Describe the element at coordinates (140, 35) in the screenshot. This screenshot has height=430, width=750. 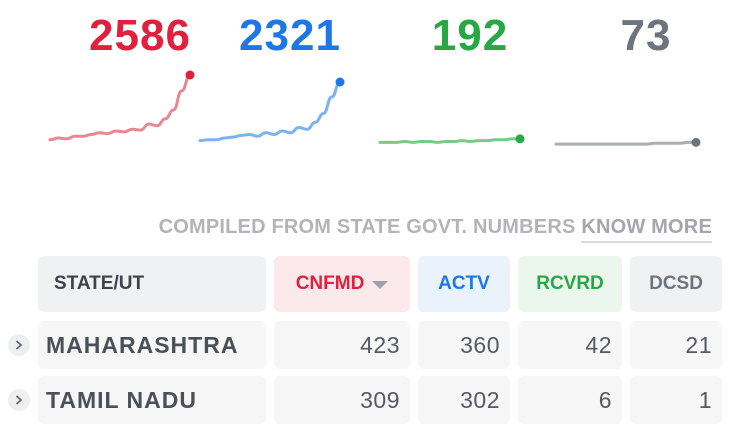
I see `confirmed-count: 2586` at that location.